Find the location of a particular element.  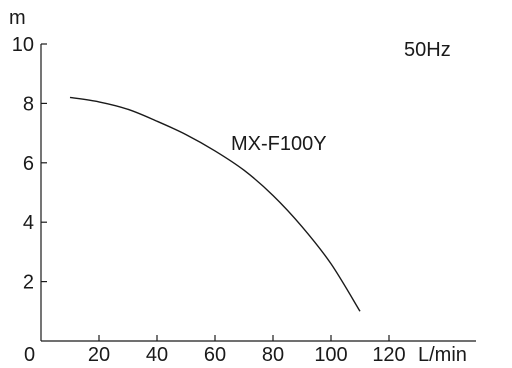

y-tick-label: 6 is located at coordinates (28, 164).